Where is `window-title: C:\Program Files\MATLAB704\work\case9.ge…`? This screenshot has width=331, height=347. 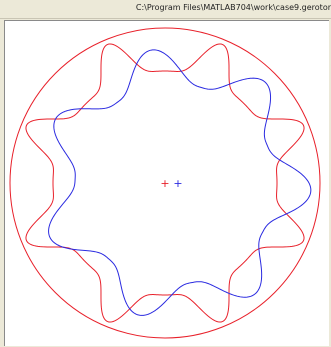
window-title: C:\Program Files\MATLAB704\work\case9.ge… is located at coordinates (233, 7).